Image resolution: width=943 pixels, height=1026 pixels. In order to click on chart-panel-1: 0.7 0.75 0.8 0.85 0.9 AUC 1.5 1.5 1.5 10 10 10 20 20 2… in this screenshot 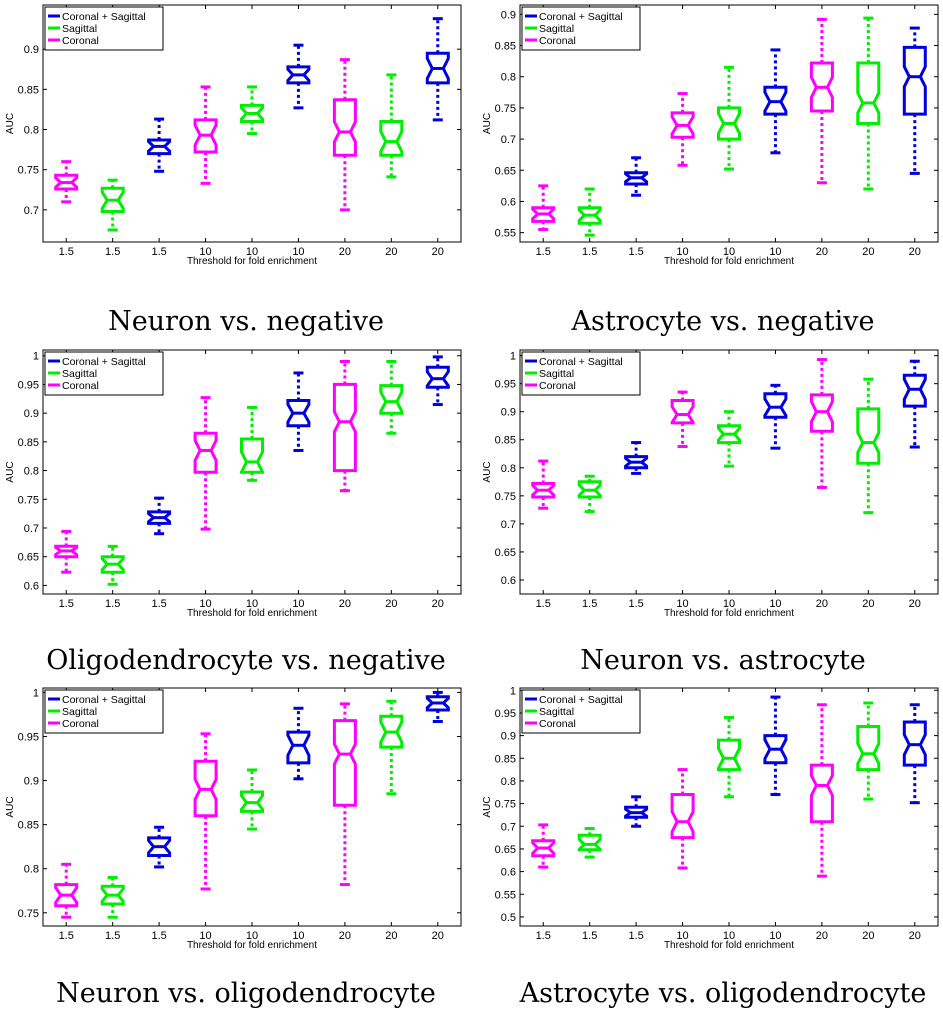, I will do `click(233, 135)`.